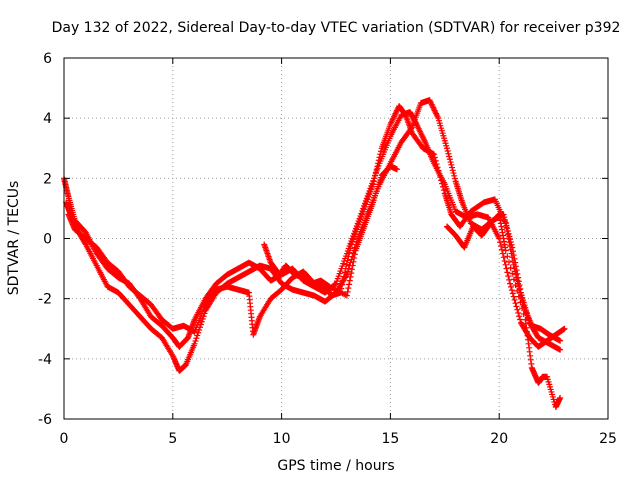 The image size is (640, 480). What do you see at coordinates (172, 439) in the screenshot?
I see `x-tick-label: 5` at bounding box center [172, 439].